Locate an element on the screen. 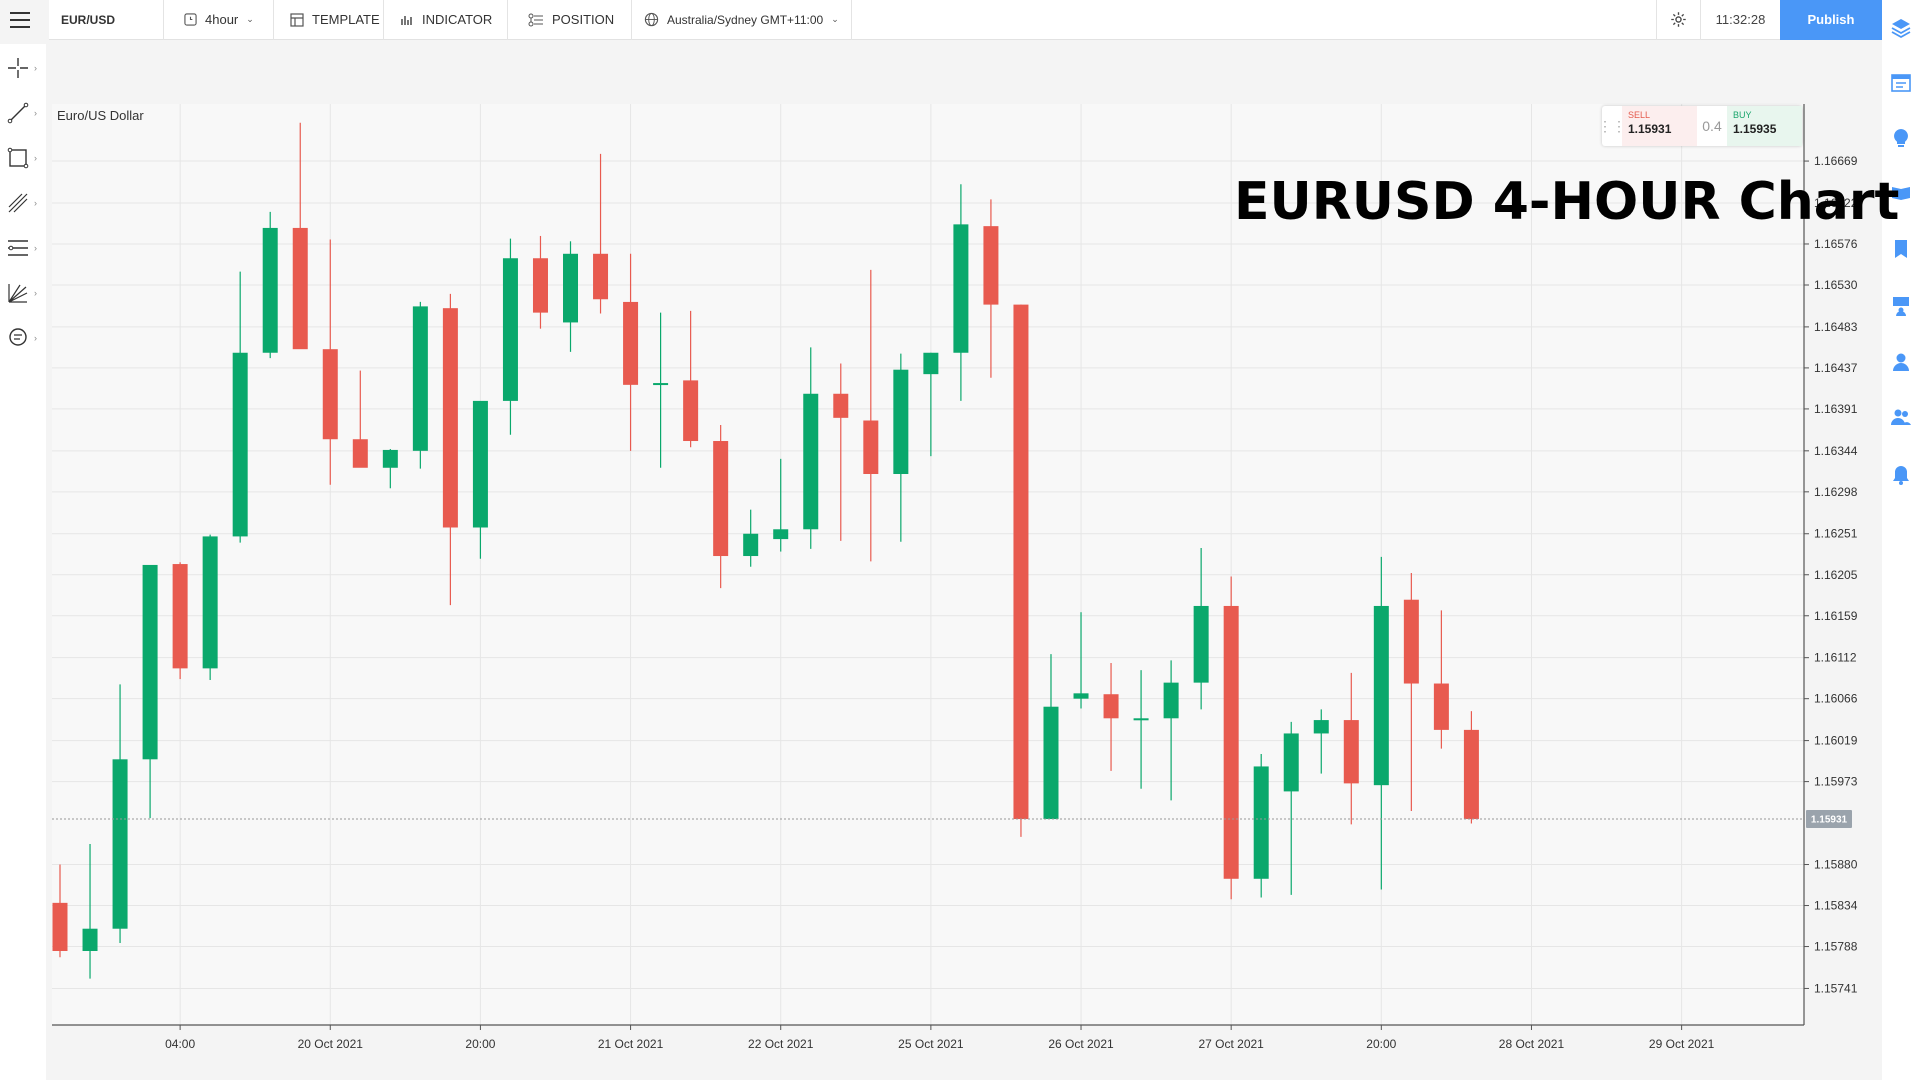 The width and height of the screenshot is (1920, 1080). pitchfork-icon is located at coordinates (18, 203).